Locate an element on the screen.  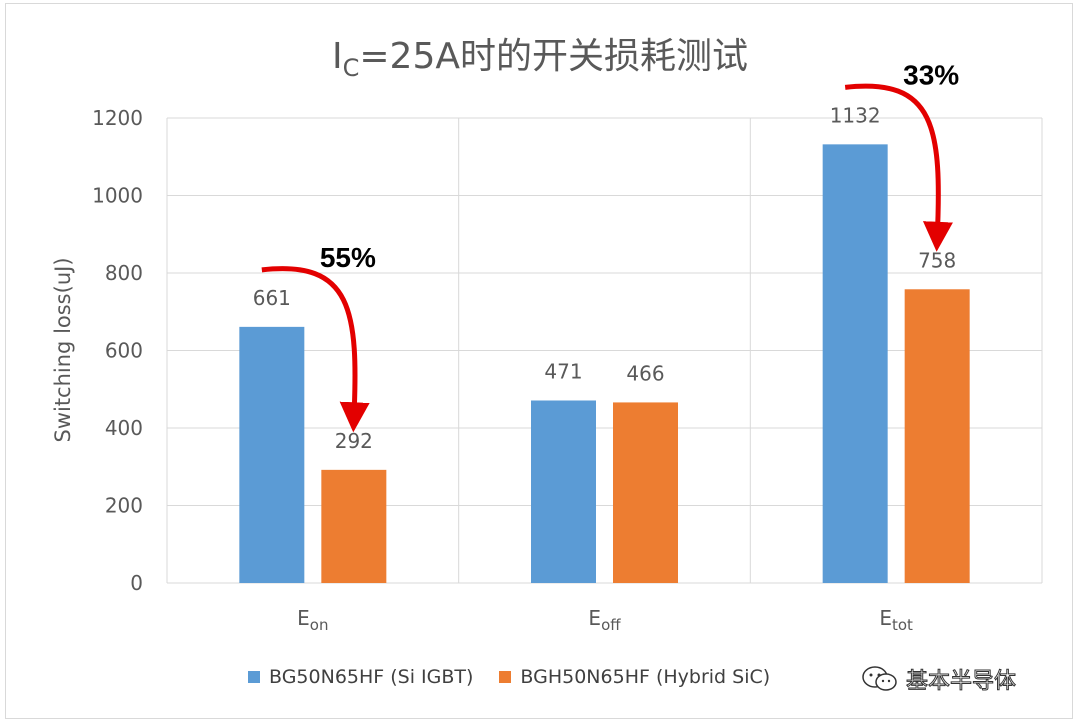
data-label-series0-tot: 1132 is located at coordinates (855, 115).